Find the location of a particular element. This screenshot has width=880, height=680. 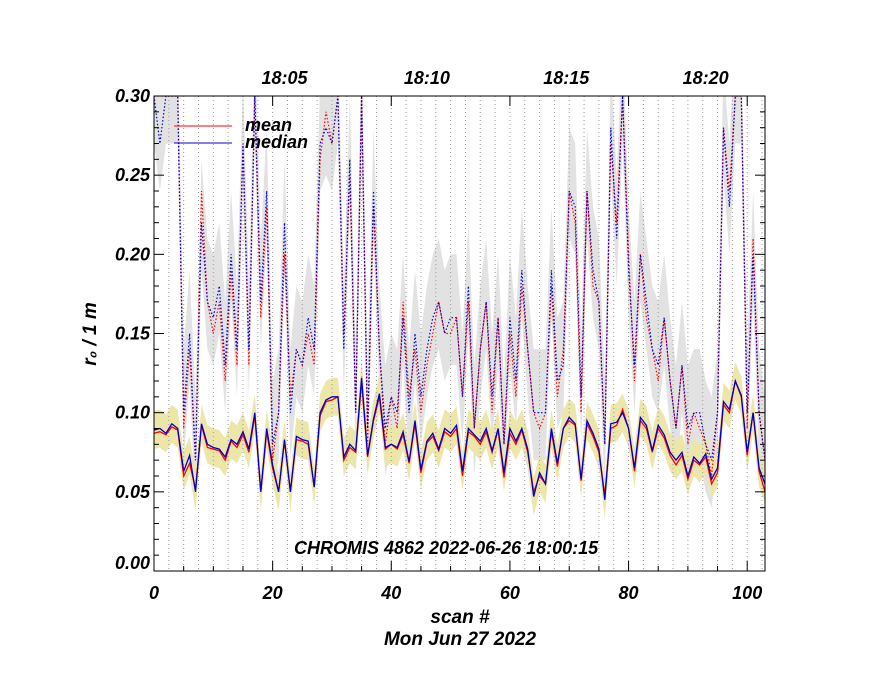

legend: mean median is located at coordinates (241, 133).